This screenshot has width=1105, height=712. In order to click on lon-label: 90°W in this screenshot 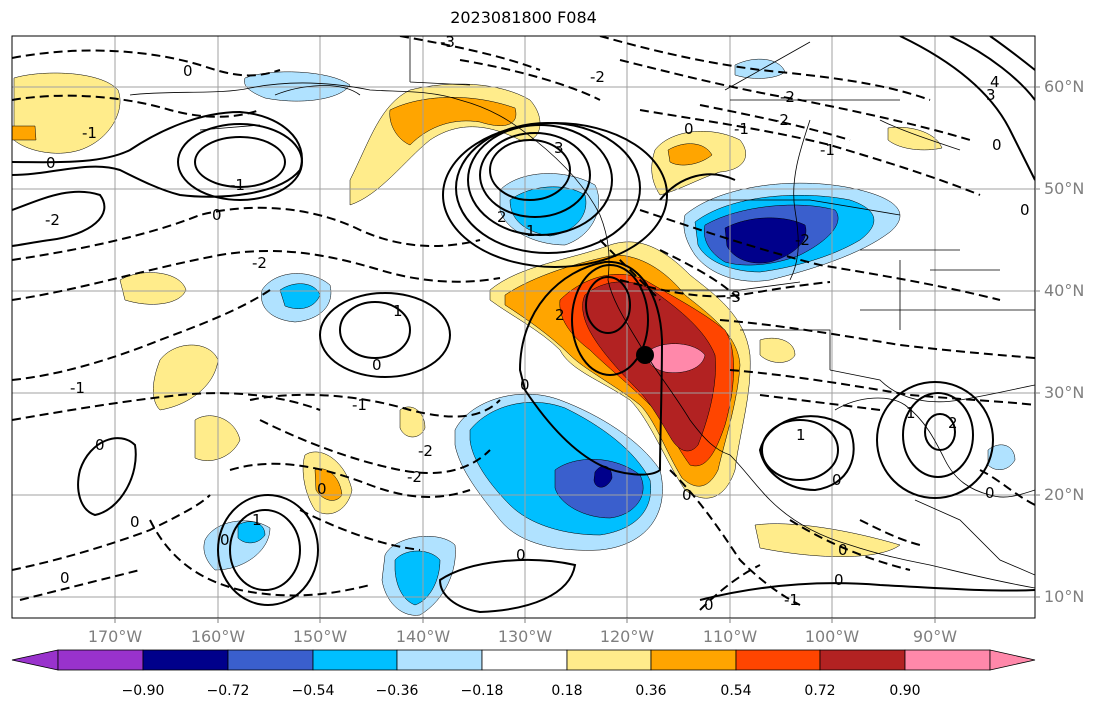, I will do `click(935, 636)`.